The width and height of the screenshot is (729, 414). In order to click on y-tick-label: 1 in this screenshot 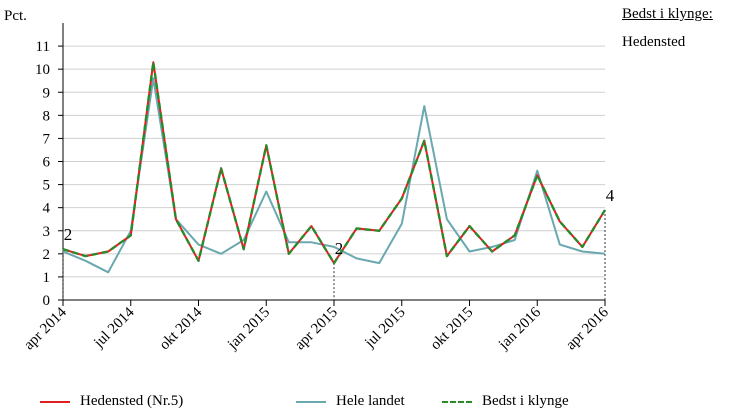, I will do `click(47, 278)`.